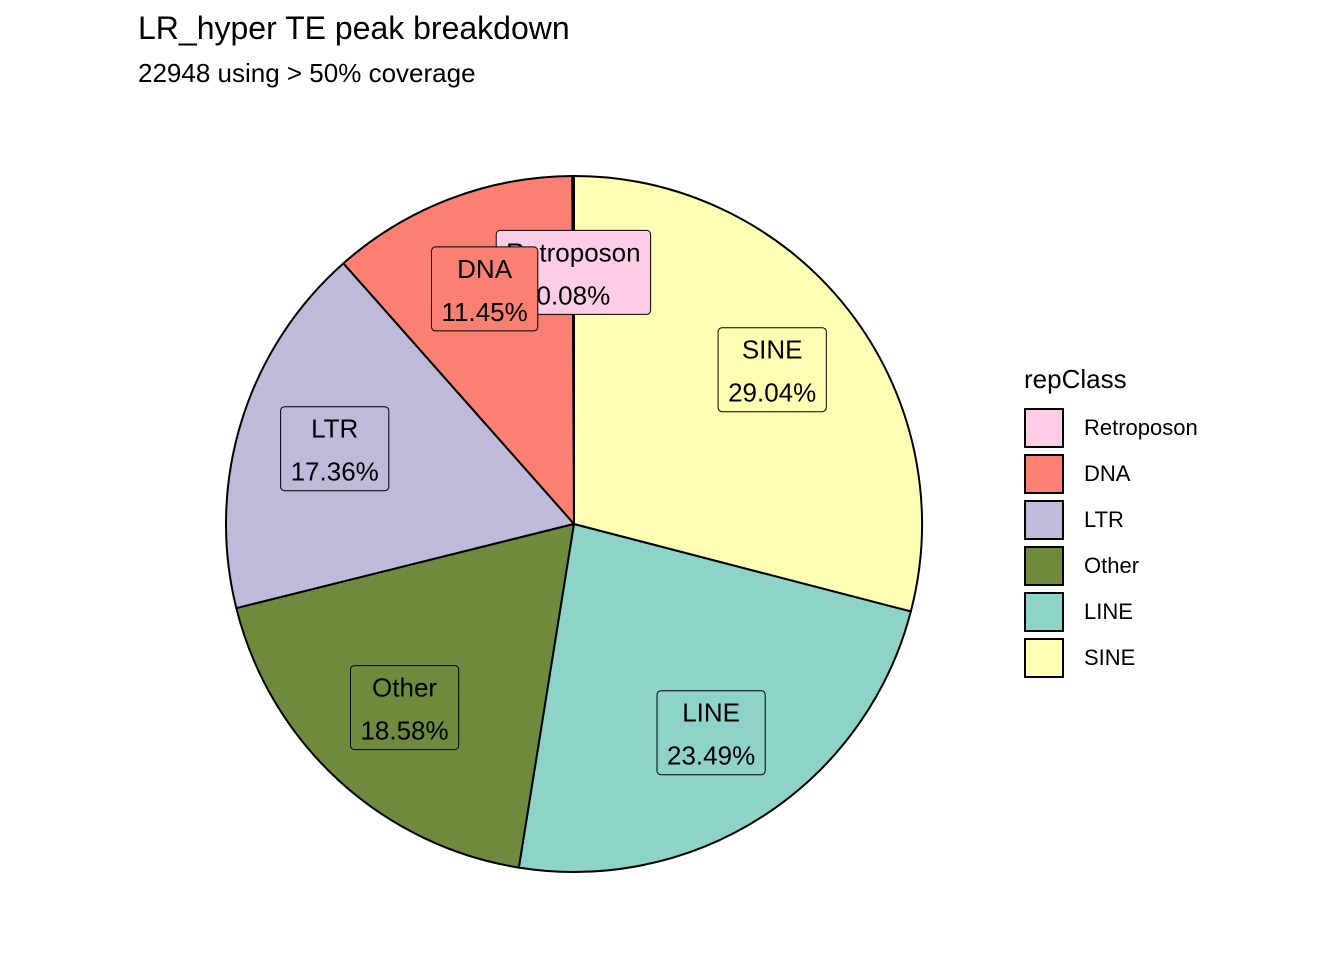  I want to click on pie-slice-ltr, so click(400, 435).